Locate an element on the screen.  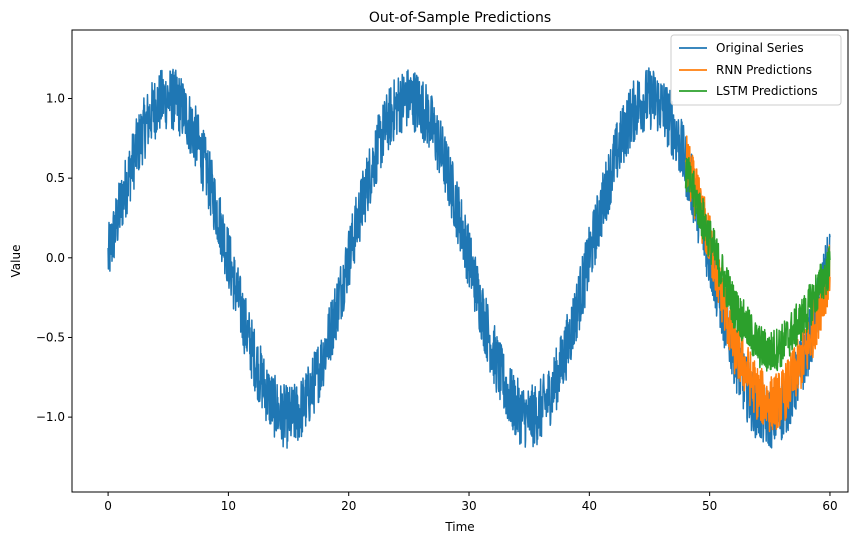
x-tick-label: 30 is located at coordinates (468, 506).